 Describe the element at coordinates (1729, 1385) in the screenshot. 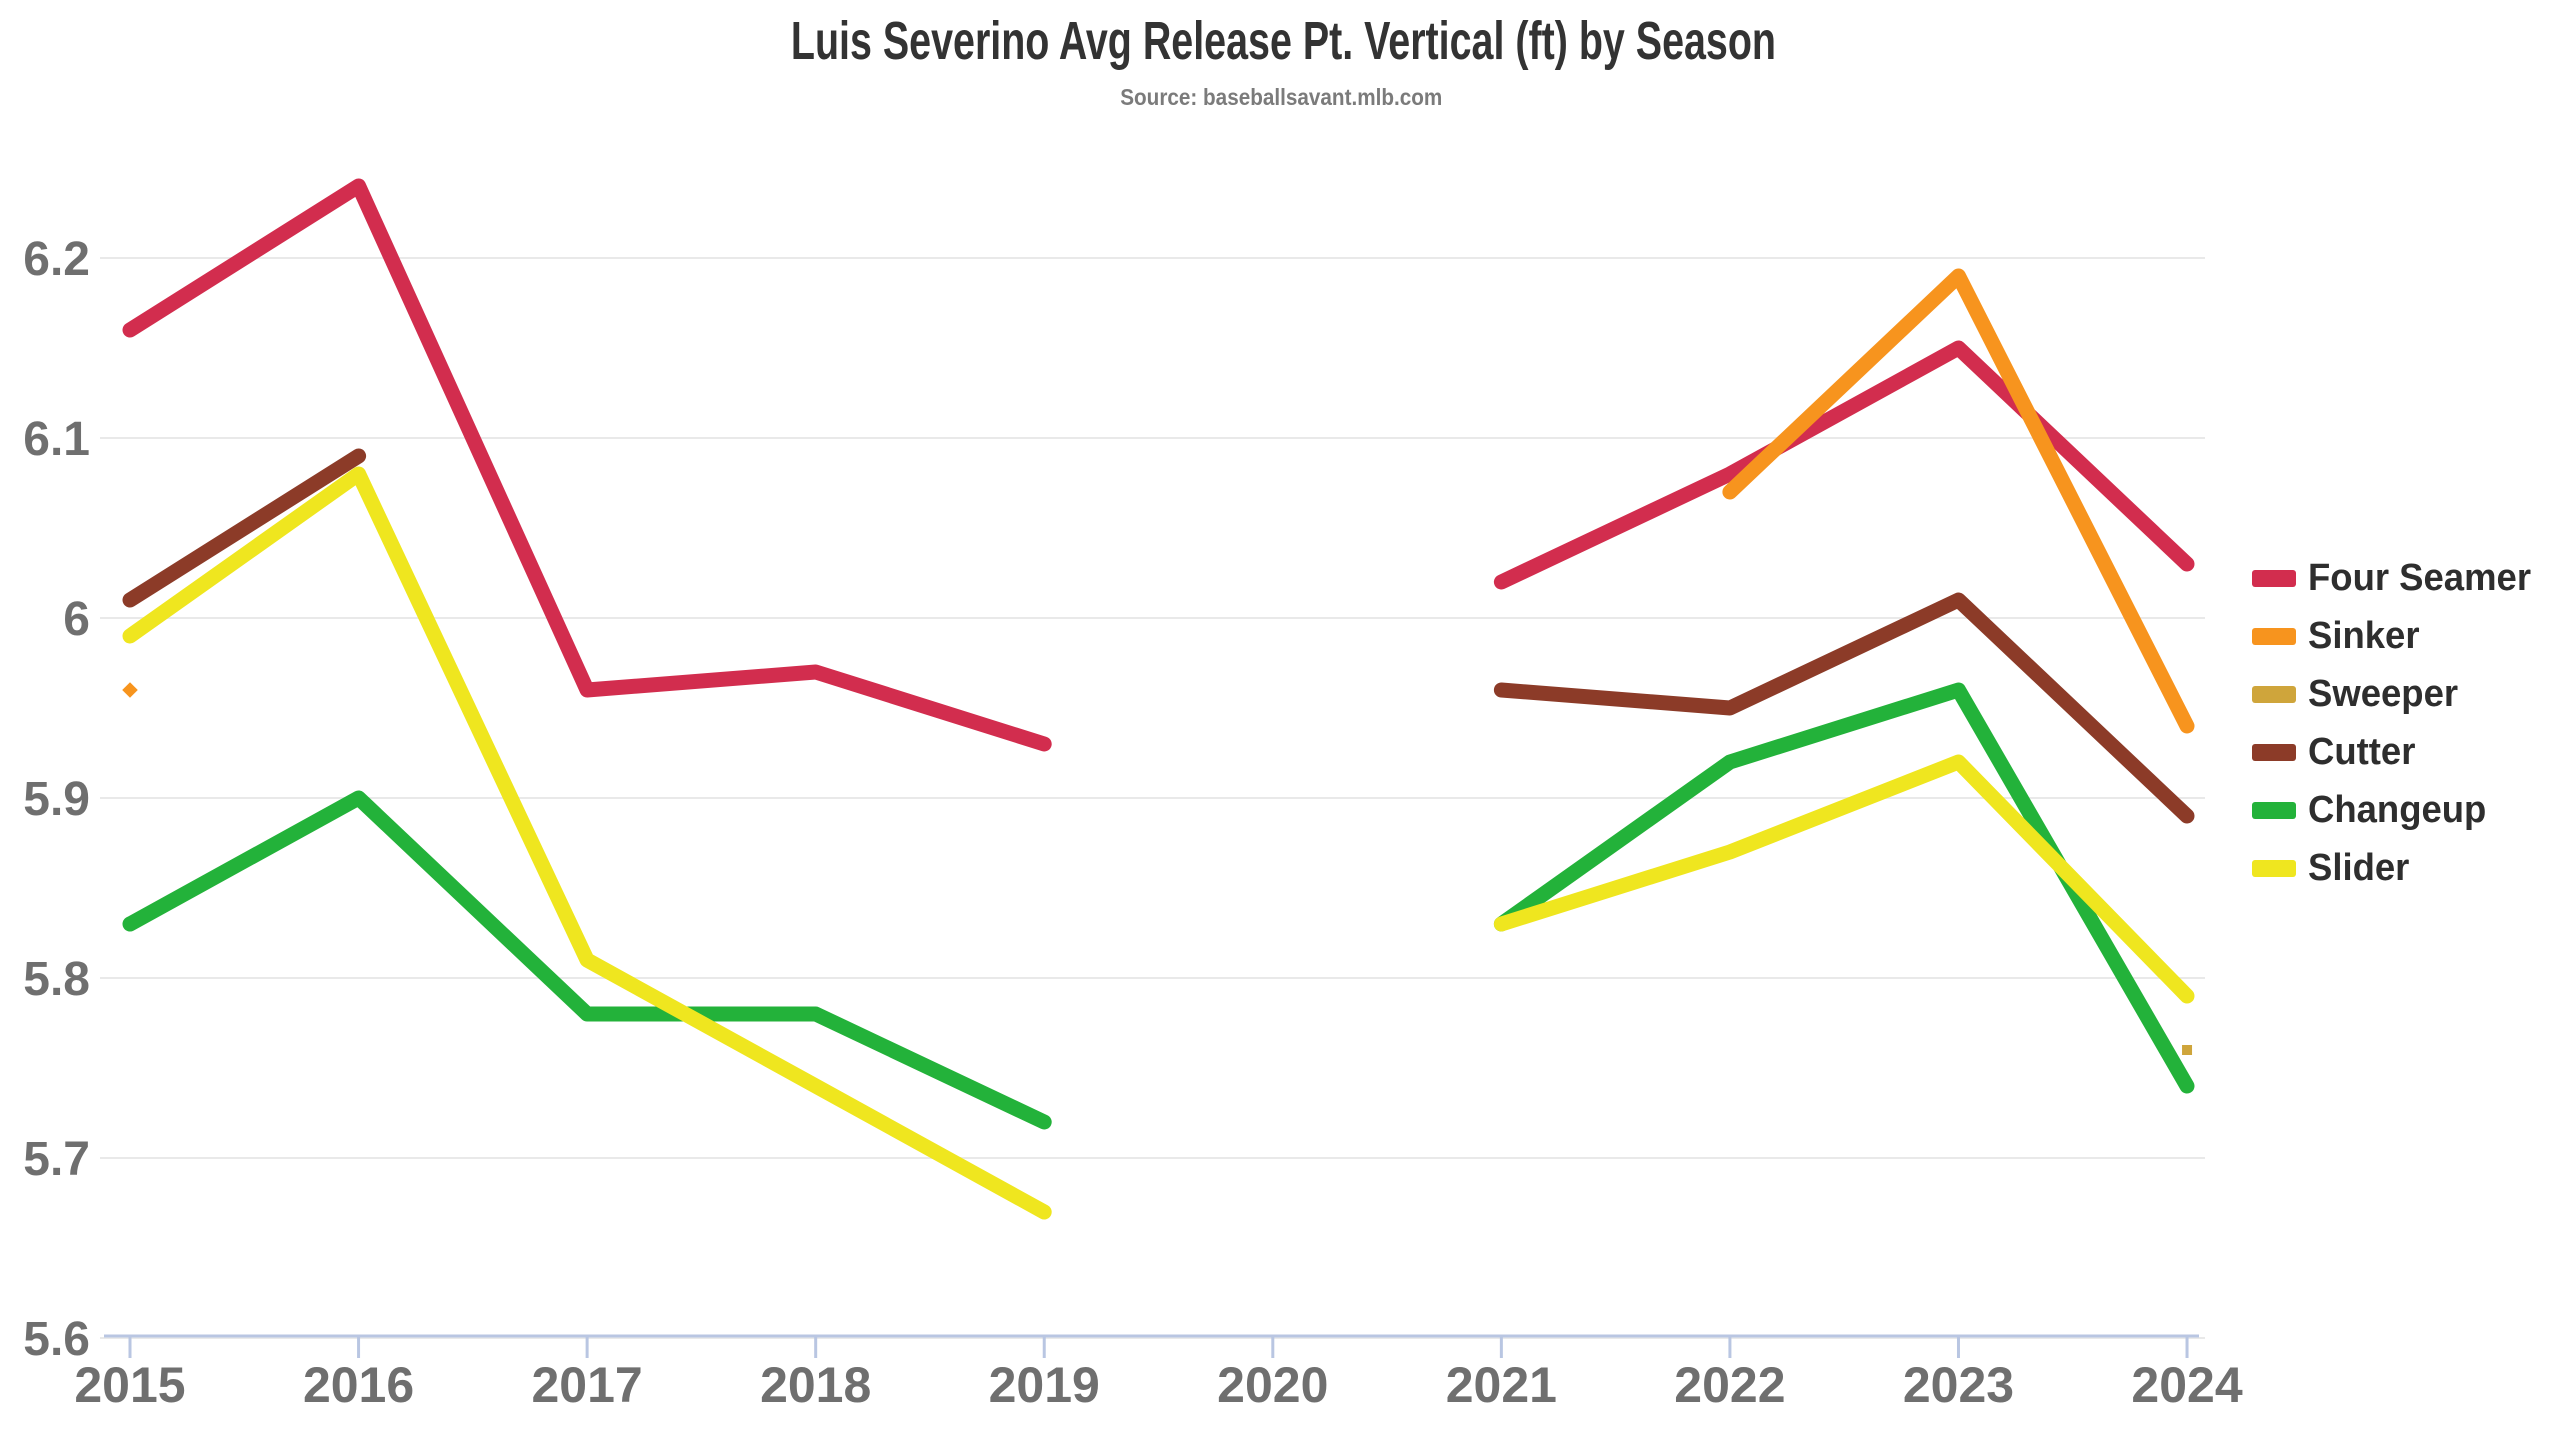

I see `x-tick-label: 2022` at that location.